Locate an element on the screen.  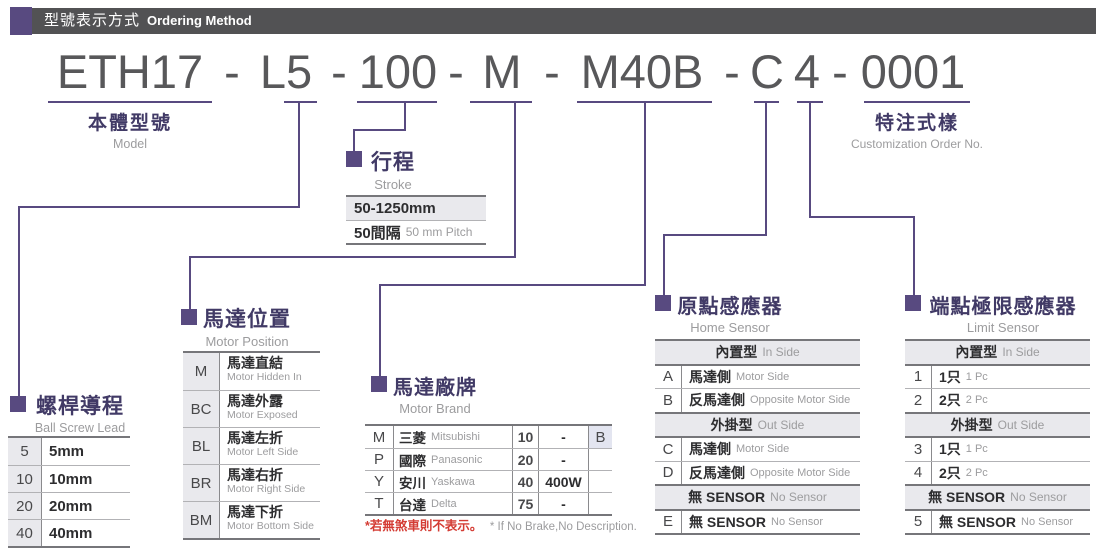
table-row: 3 1只 1 Pc is located at coordinates (997, 448).